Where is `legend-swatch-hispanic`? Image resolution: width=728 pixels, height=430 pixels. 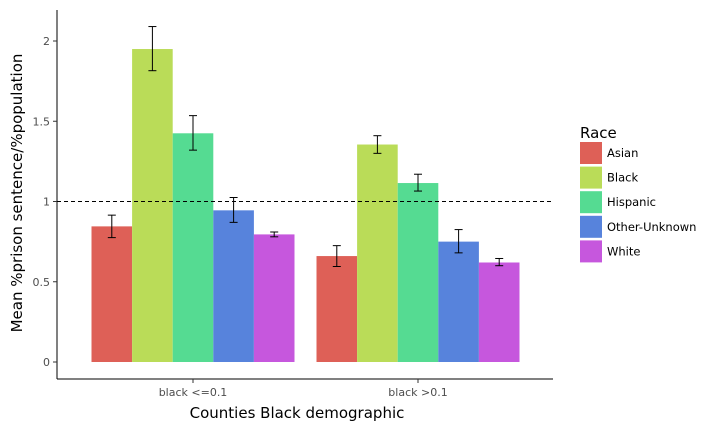 legend-swatch-hispanic is located at coordinates (591, 202).